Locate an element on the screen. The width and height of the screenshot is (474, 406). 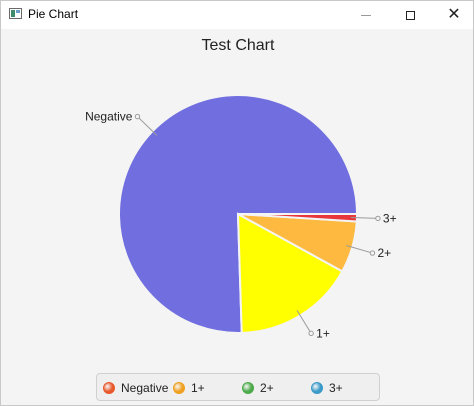
chart-title: Test Chart is located at coordinates (238, 45).